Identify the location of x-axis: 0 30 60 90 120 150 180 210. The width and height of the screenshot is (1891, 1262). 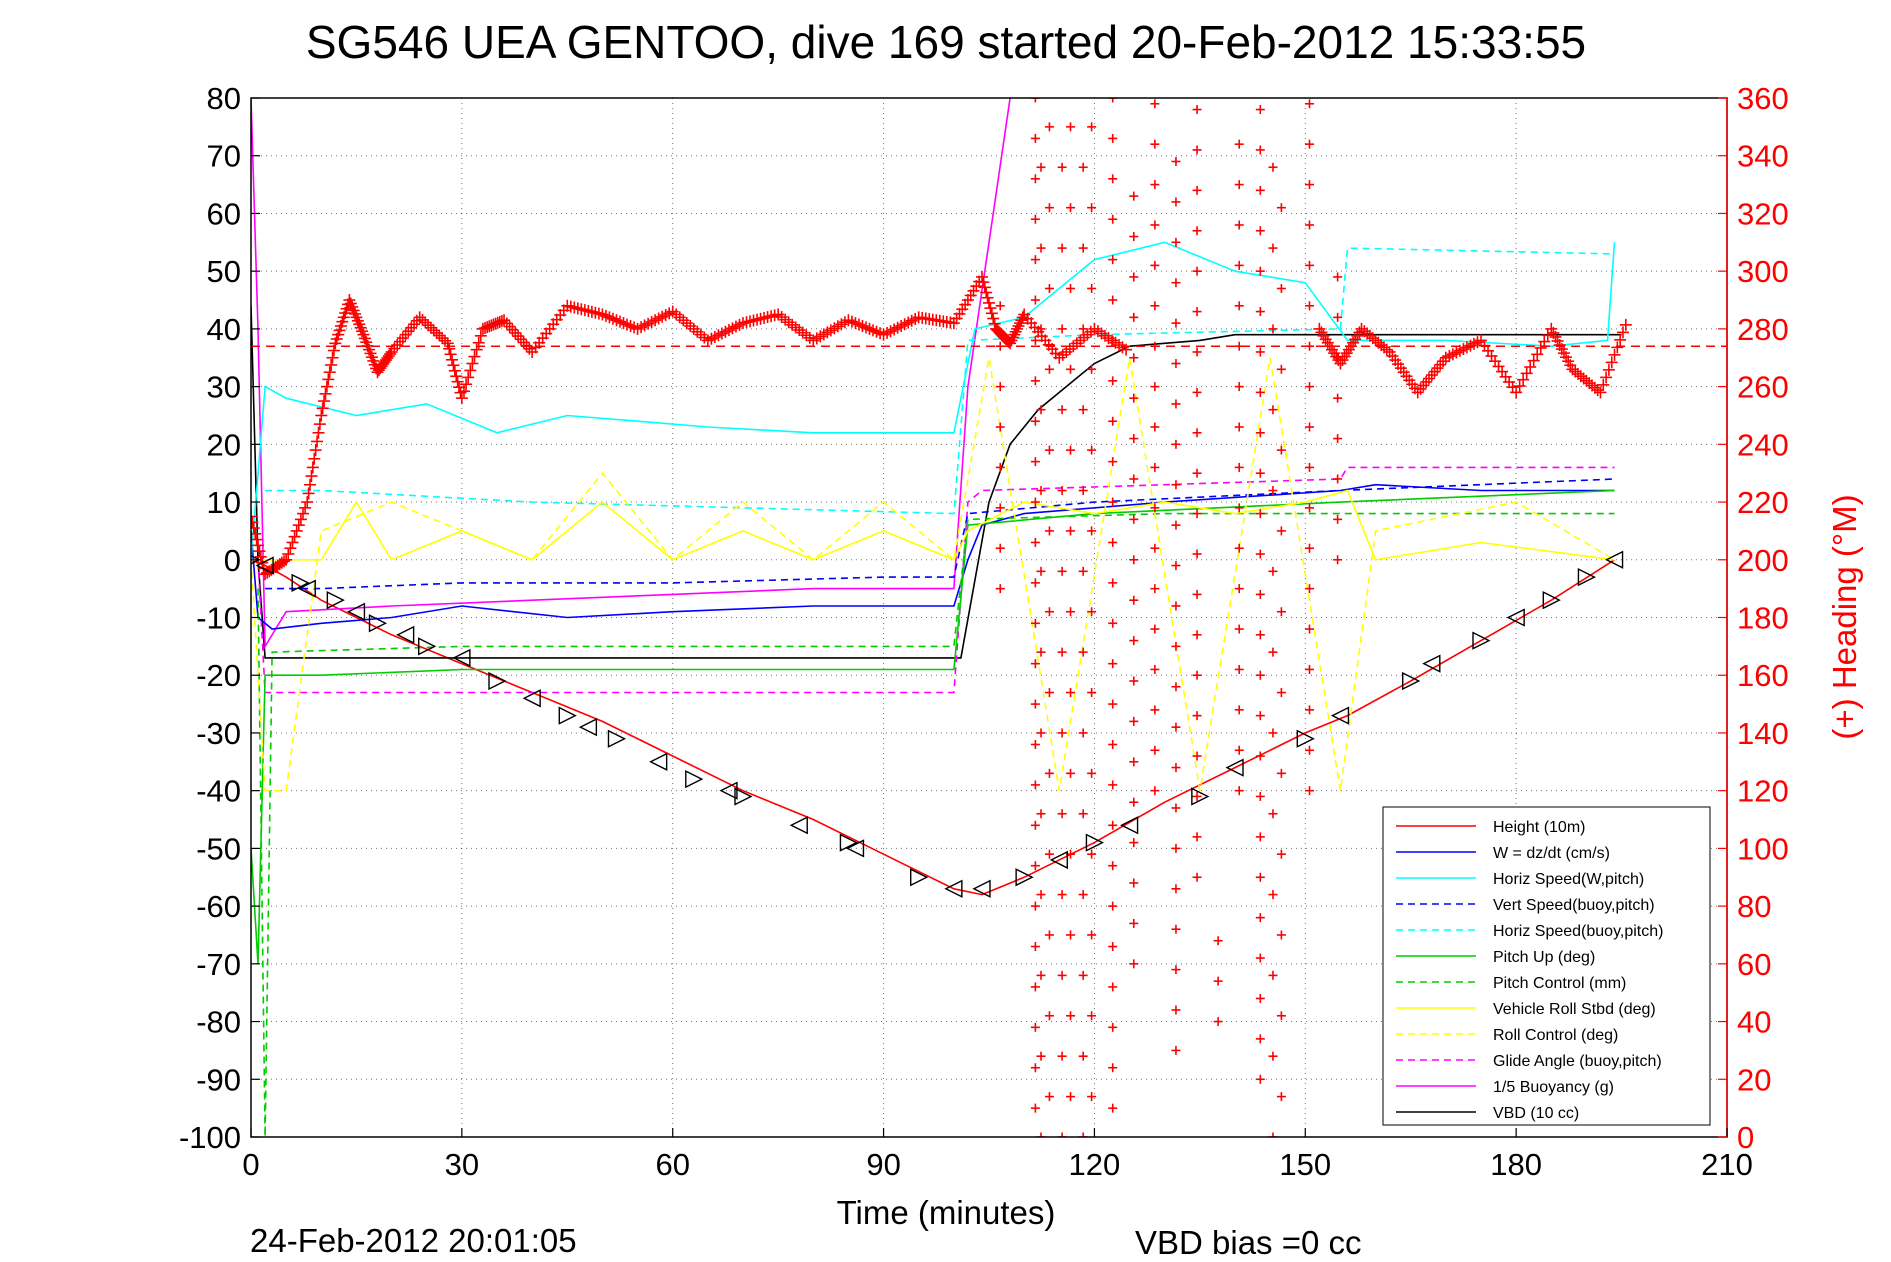
(997, 1155).